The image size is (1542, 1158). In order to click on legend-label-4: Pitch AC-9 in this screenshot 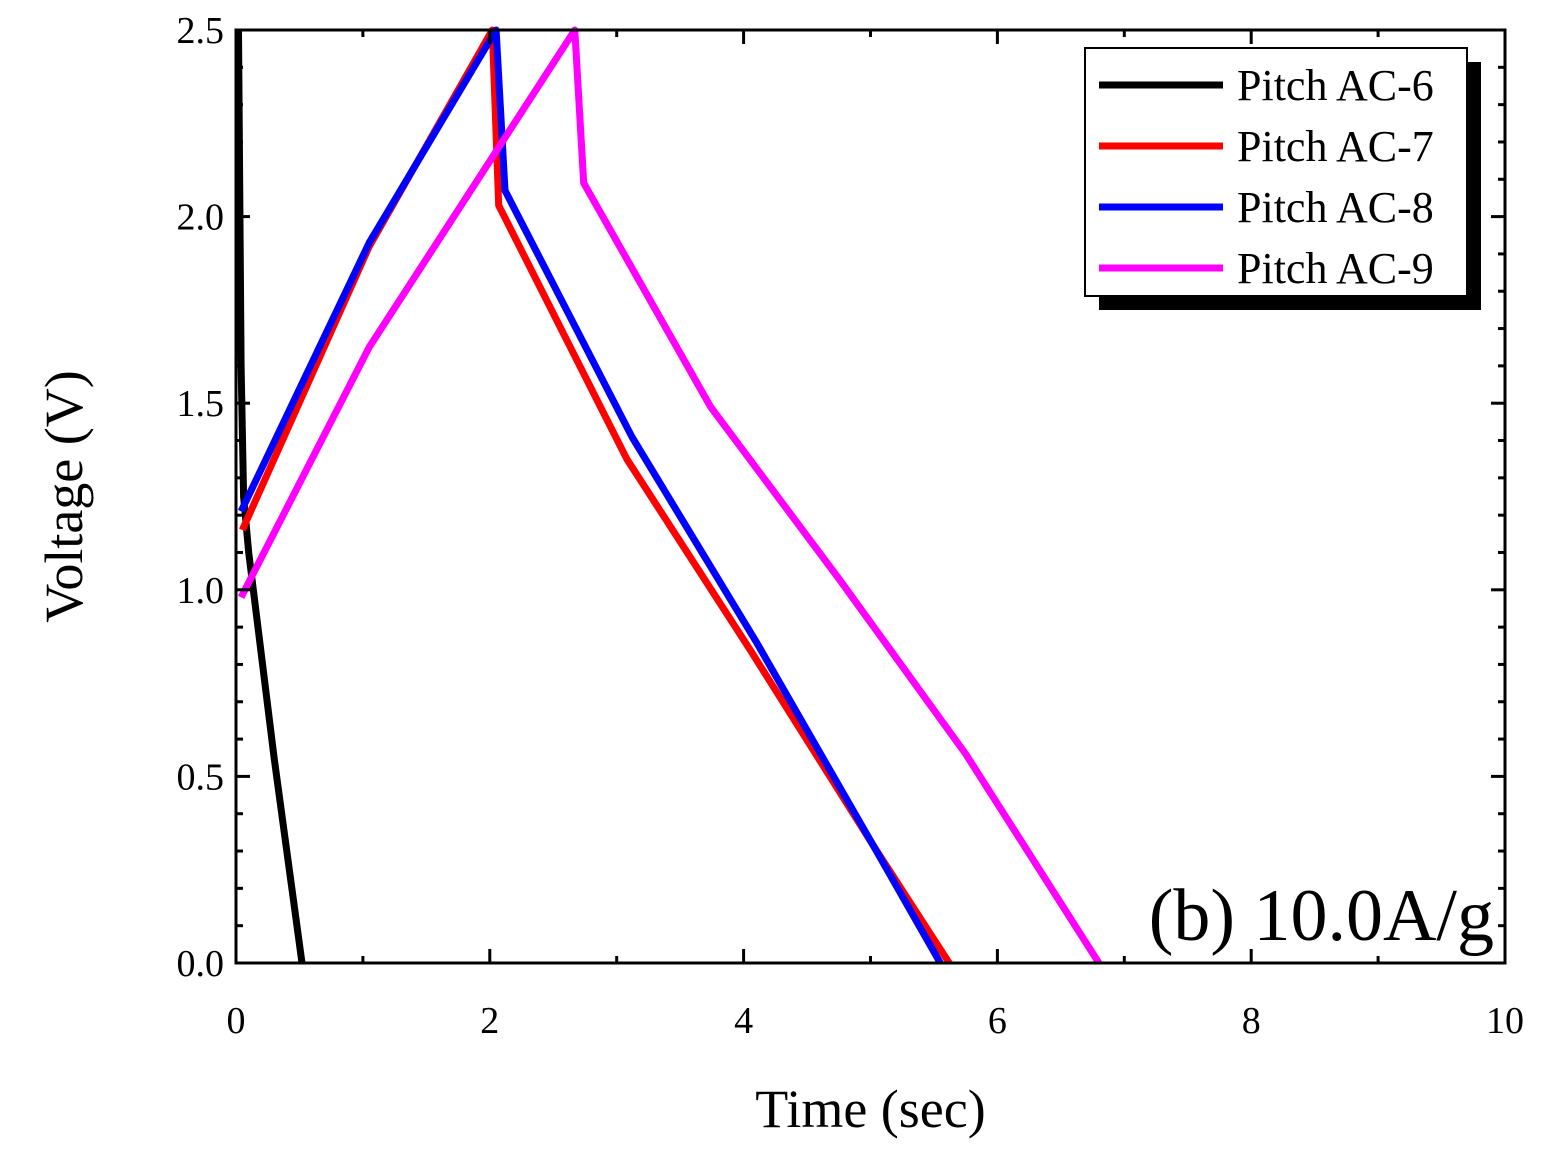, I will do `click(1335, 268)`.